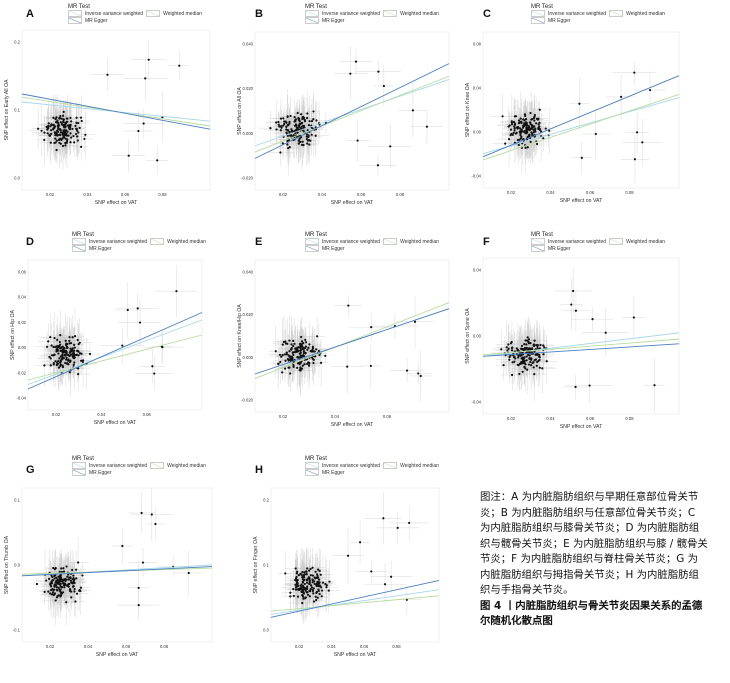  I want to click on y-tick-label: 0.0, so click(17, 178).